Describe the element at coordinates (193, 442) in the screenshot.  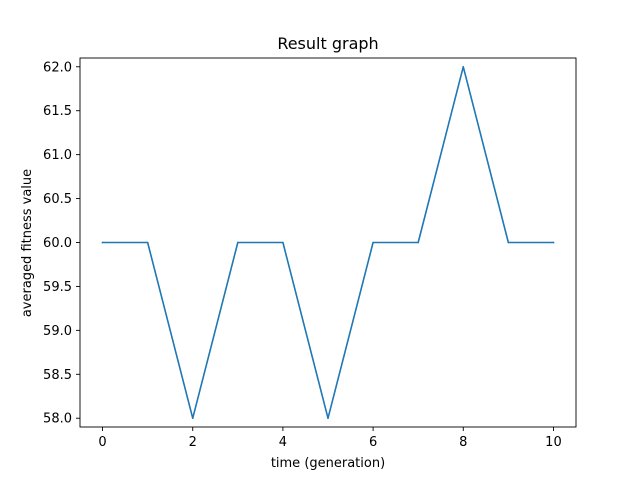
I see `x-tick-label: 2` at that location.